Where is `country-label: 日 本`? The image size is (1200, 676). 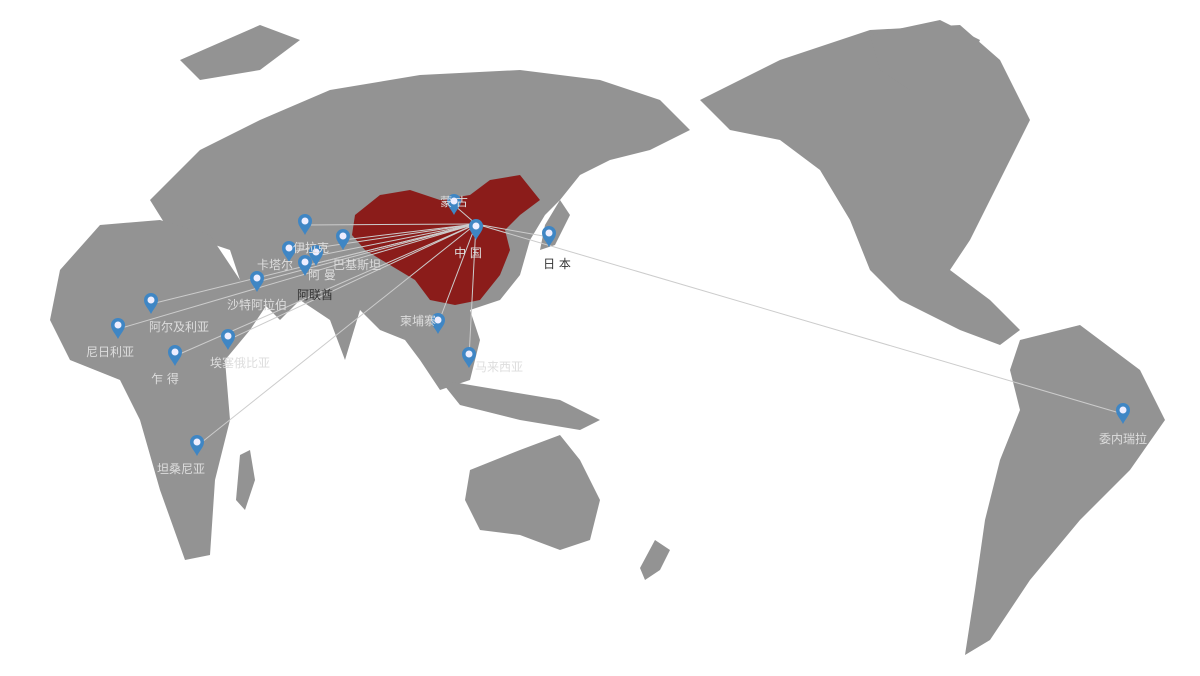 country-label: 日 本 is located at coordinates (557, 264).